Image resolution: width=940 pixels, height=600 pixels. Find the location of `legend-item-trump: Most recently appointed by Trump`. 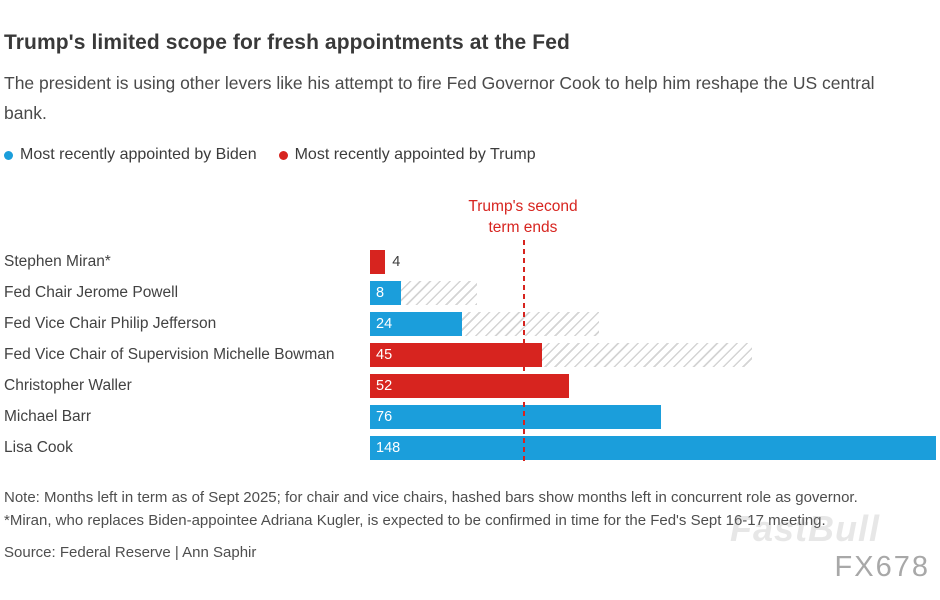

legend-item-trump: Most recently appointed by Trump is located at coordinates (407, 155).